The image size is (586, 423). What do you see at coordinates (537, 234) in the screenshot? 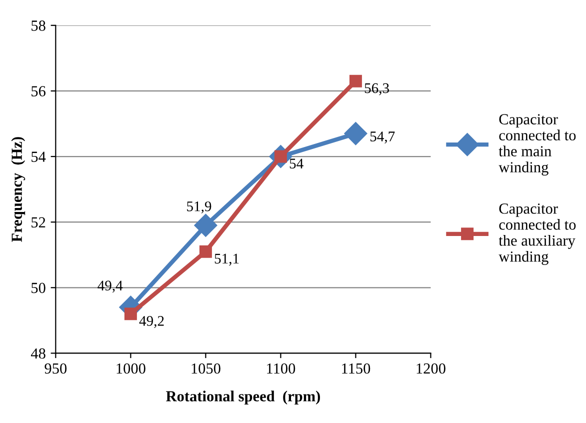
I see `legend-label: Capacitor connected to the auxiliary winding` at bounding box center [537, 234].